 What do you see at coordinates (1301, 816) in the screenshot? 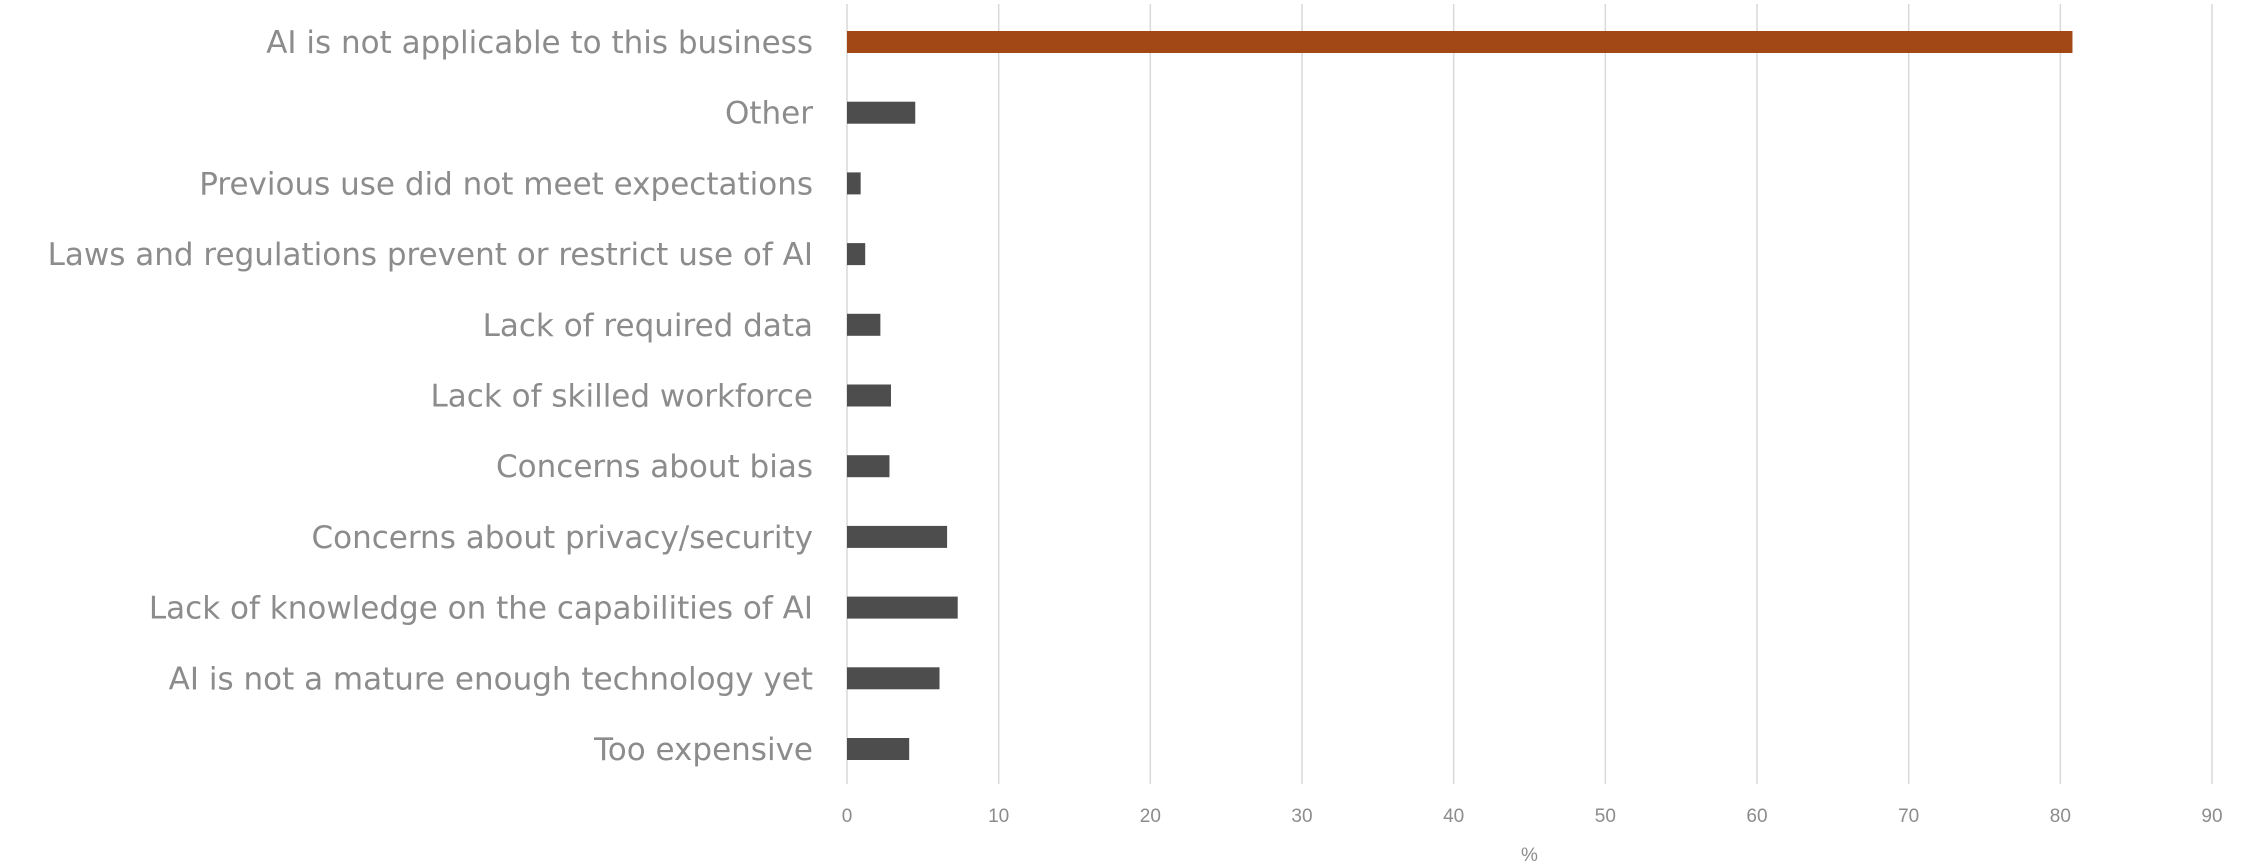
I see `x-tick-label: 30` at bounding box center [1301, 816].